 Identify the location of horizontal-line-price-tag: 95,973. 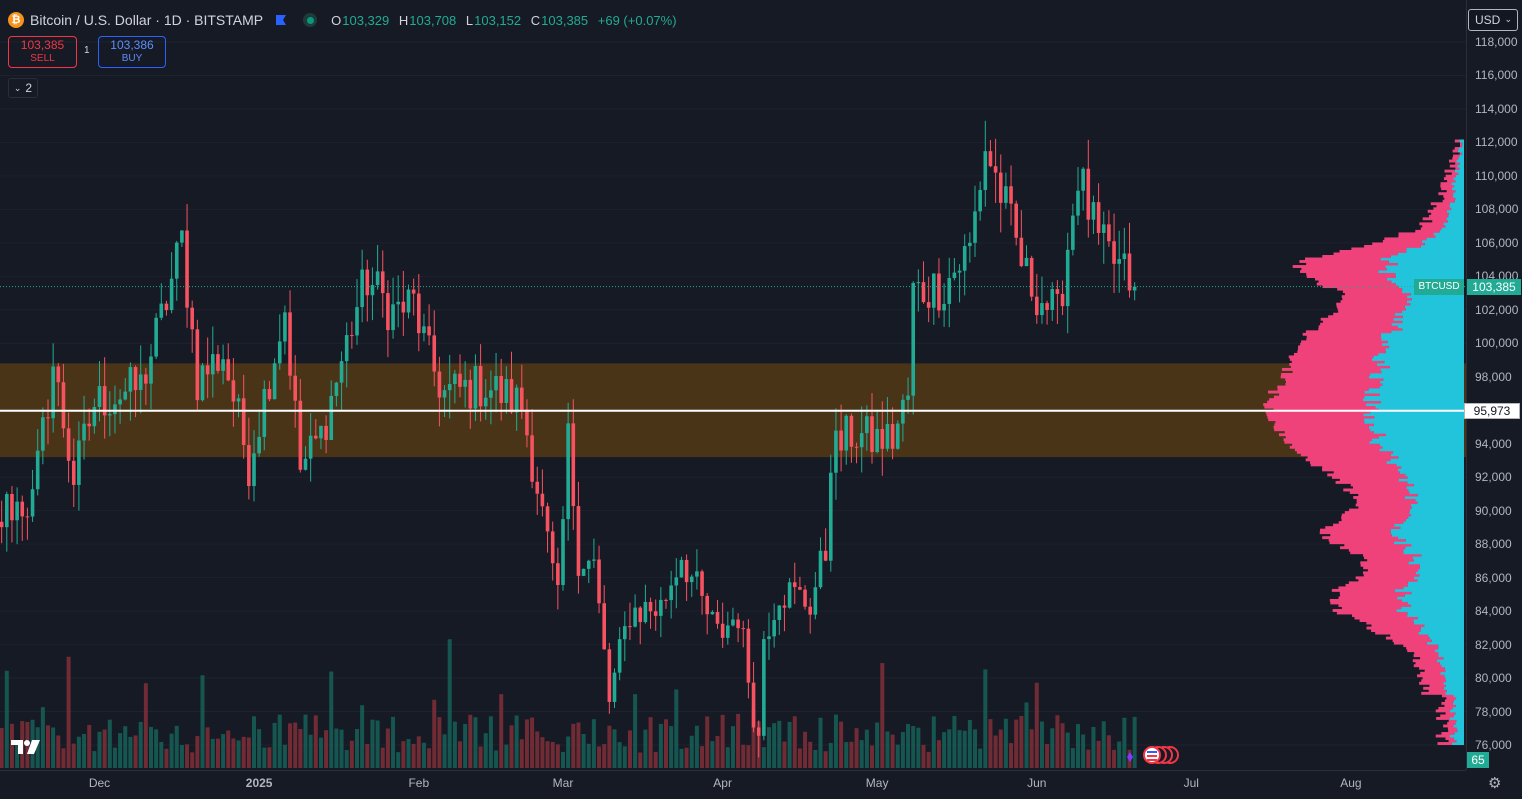
(1492, 410).